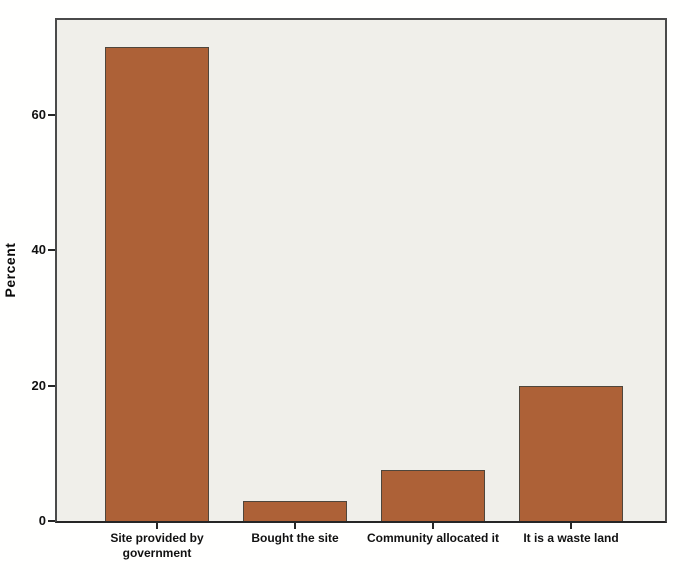 The image size is (680, 570). Describe the element at coordinates (10, 270) in the screenshot. I see `y-axis-title: Percent` at that location.